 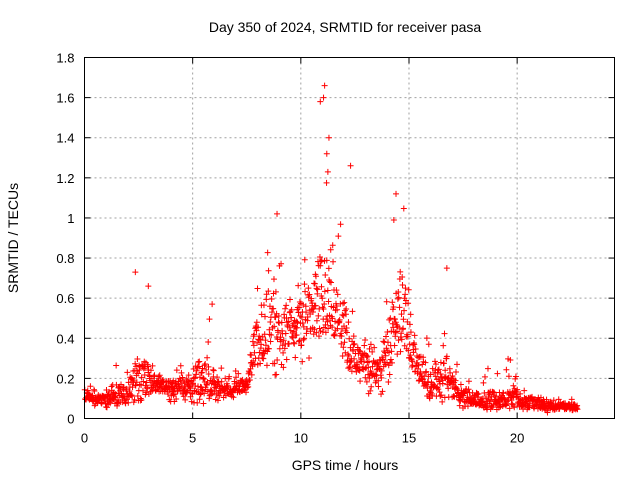 What do you see at coordinates (65, 298) in the screenshot?
I see `y-tick-label: 0.6` at bounding box center [65, 298].